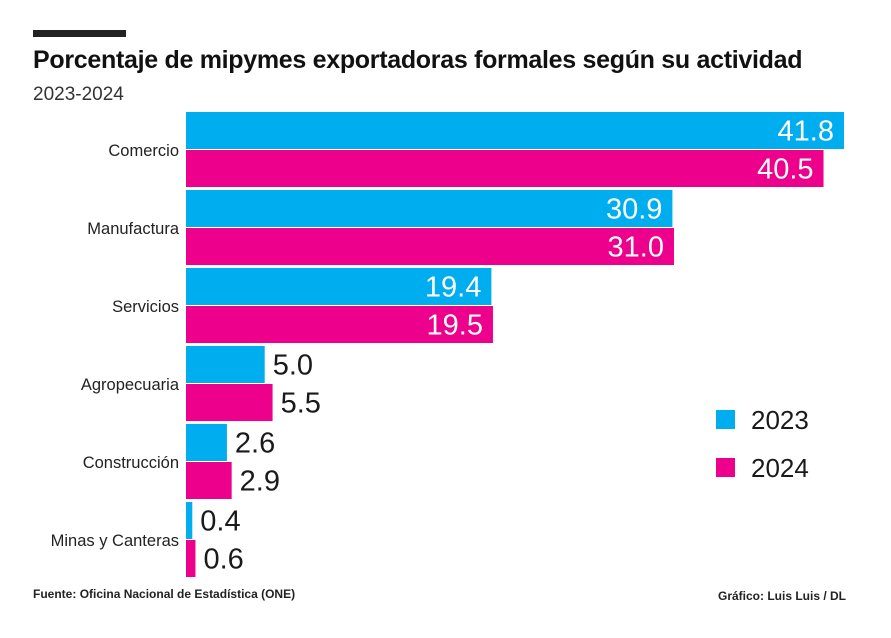 The height and width of the screenshot is (638, 891). I want to click on value-label-servicios-2024: 19.5, so click(455, 326).